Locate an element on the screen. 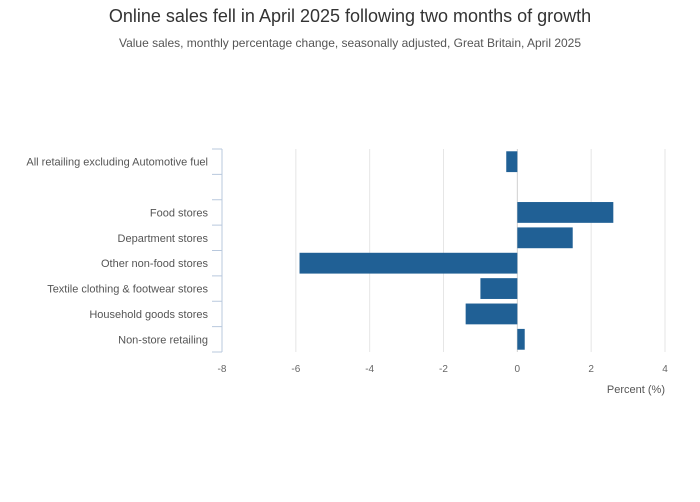  category-label: Household goods stores is located at coordinates (148, 315).